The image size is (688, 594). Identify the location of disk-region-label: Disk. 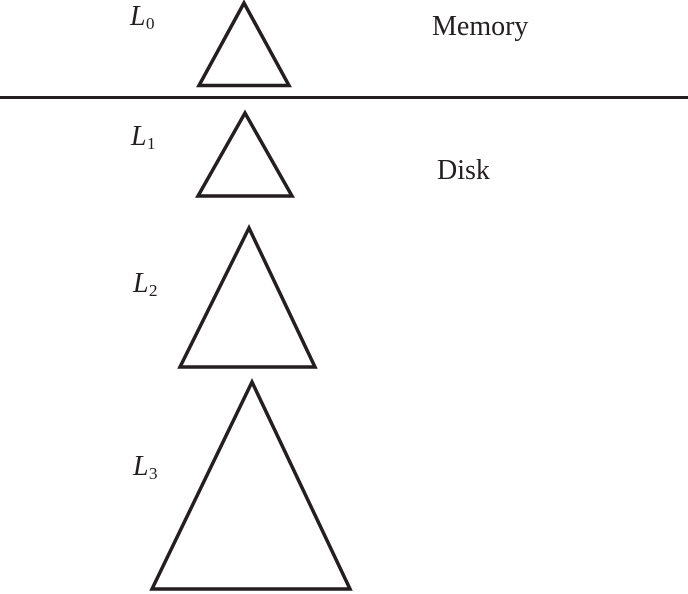
(463, 170).